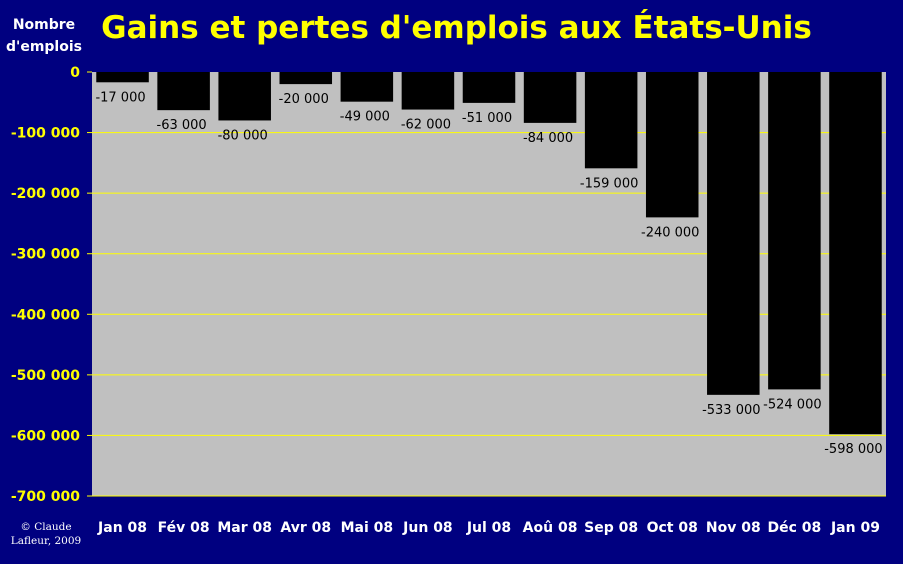  Describe the element at coordinates (792, 404) in the screenshot. I see `data-label: -524 000` at that location.